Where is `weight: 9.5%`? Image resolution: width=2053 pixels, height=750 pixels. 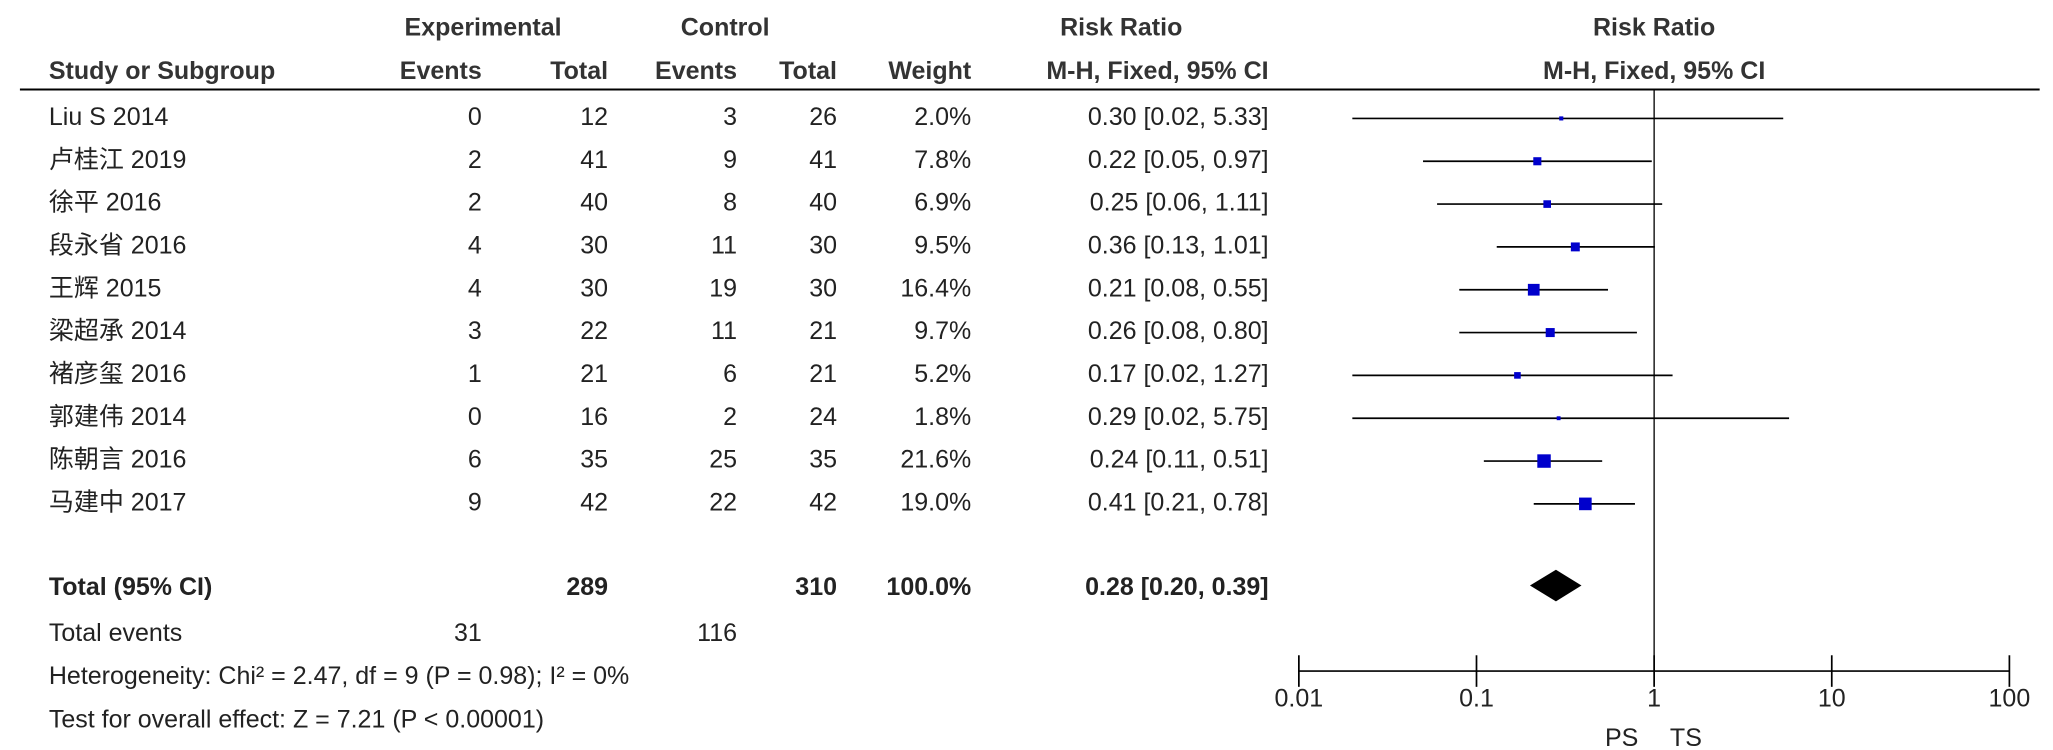 weight: 9.5% is located at coordinates (942, 246).